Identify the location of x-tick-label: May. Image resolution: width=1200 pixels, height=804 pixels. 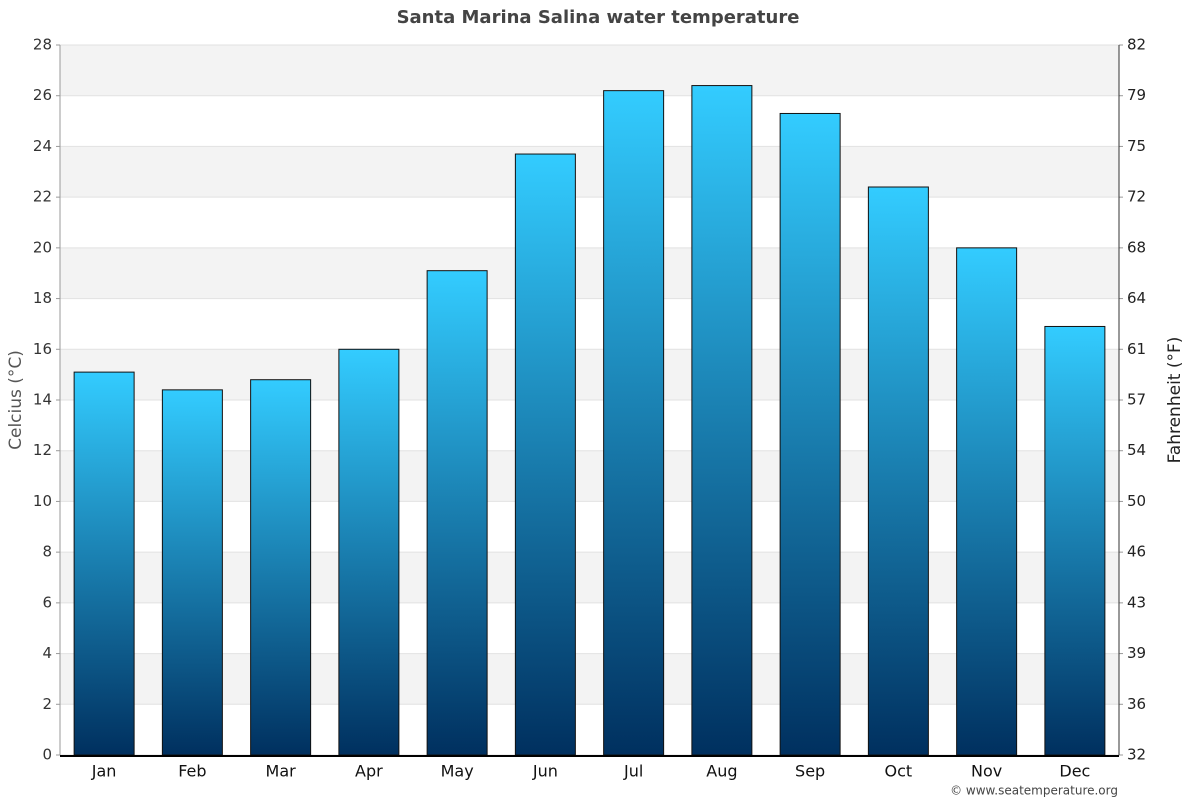
(457, 771).